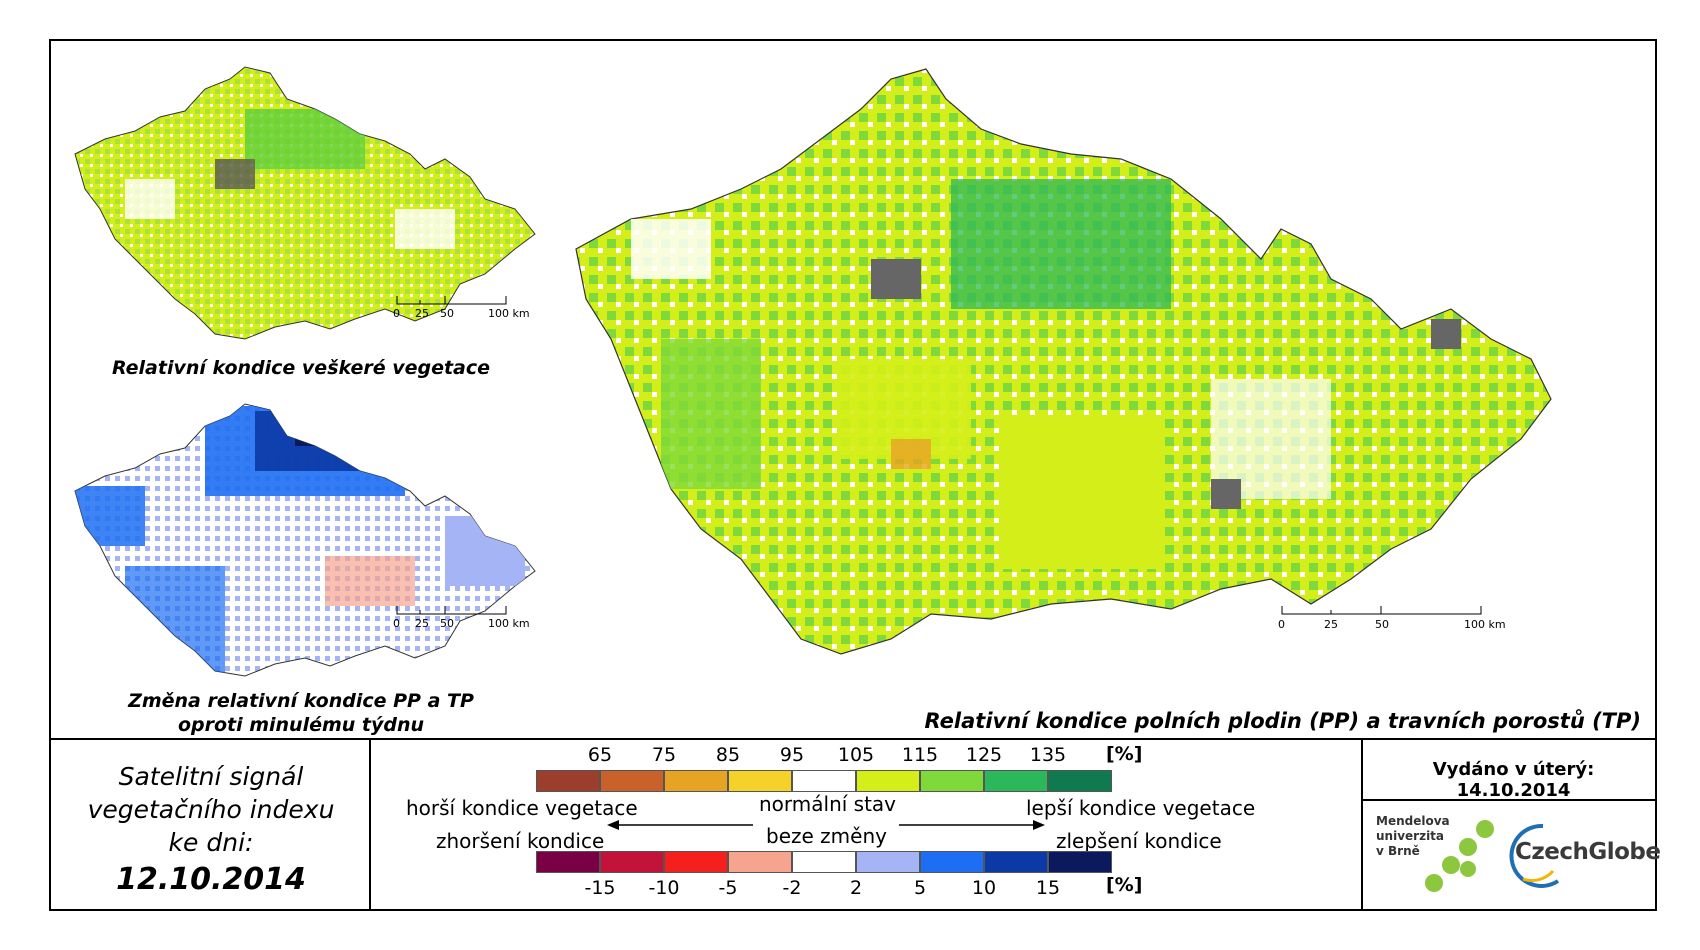  I want to click on info-line2: vegetačního indexu, so click(211, 809).